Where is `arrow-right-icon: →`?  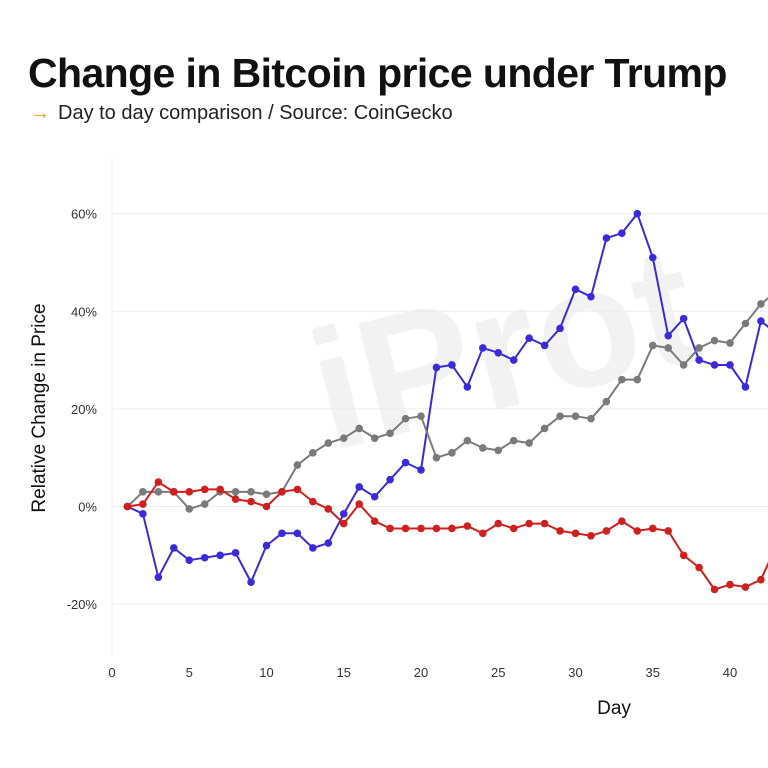
arrow-right-icon: → is located at coordinates (40, 113).